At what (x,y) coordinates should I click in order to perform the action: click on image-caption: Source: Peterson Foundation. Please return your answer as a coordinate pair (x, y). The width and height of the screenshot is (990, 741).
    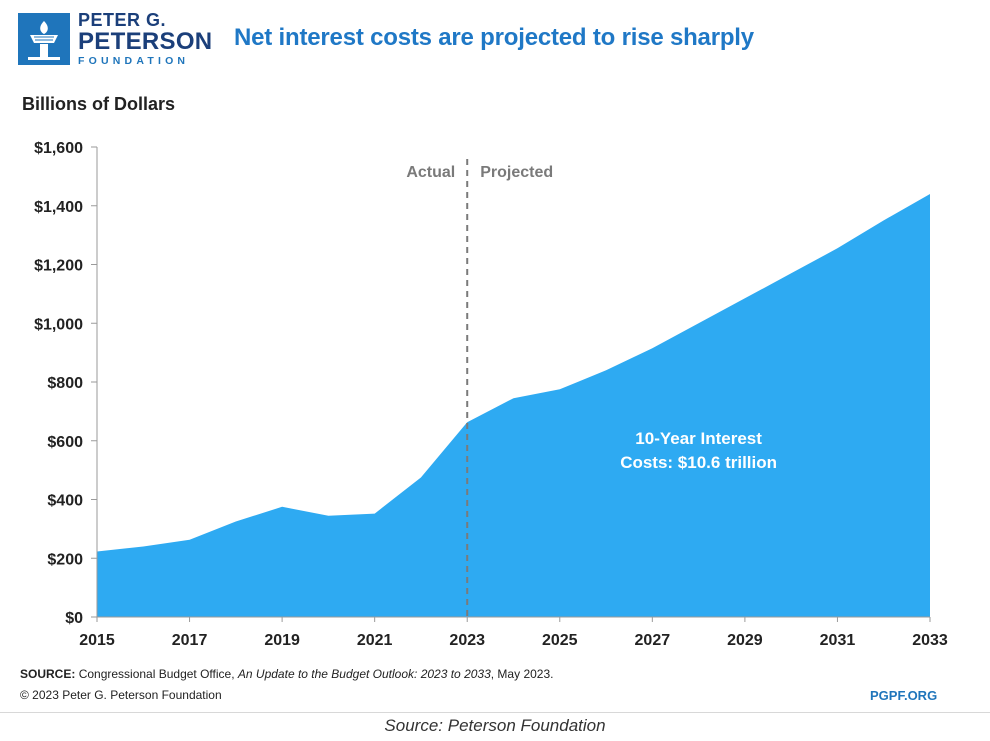
    Looking at the image, I should click on (495, 725).